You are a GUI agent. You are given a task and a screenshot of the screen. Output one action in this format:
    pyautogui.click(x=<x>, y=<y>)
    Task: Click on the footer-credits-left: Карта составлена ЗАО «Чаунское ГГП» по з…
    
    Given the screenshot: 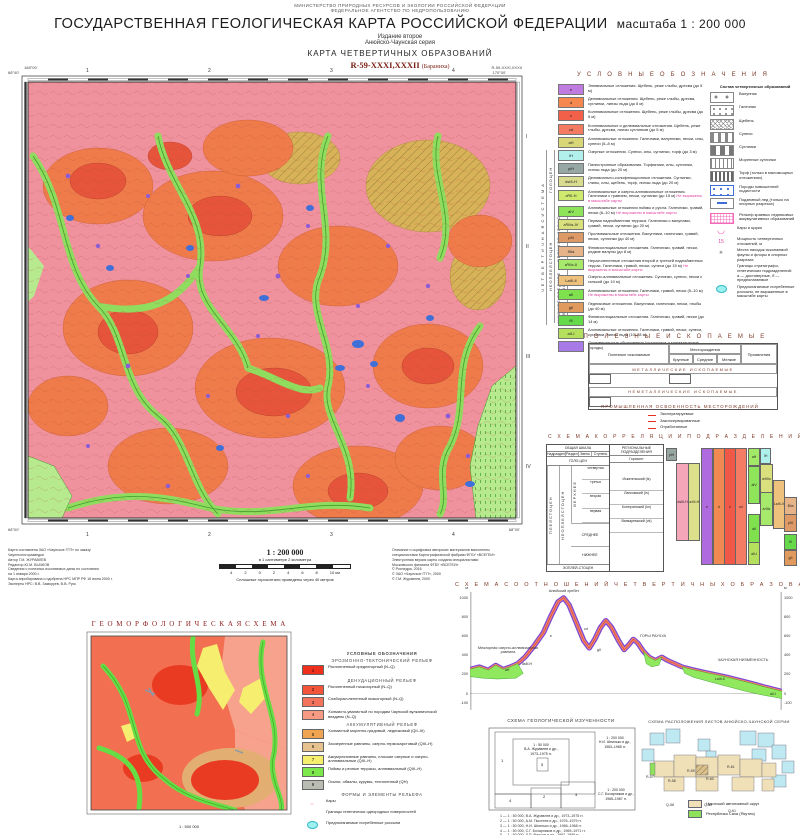 What is the action you would take?
    pyautogui.click(x=92, y=567)
    